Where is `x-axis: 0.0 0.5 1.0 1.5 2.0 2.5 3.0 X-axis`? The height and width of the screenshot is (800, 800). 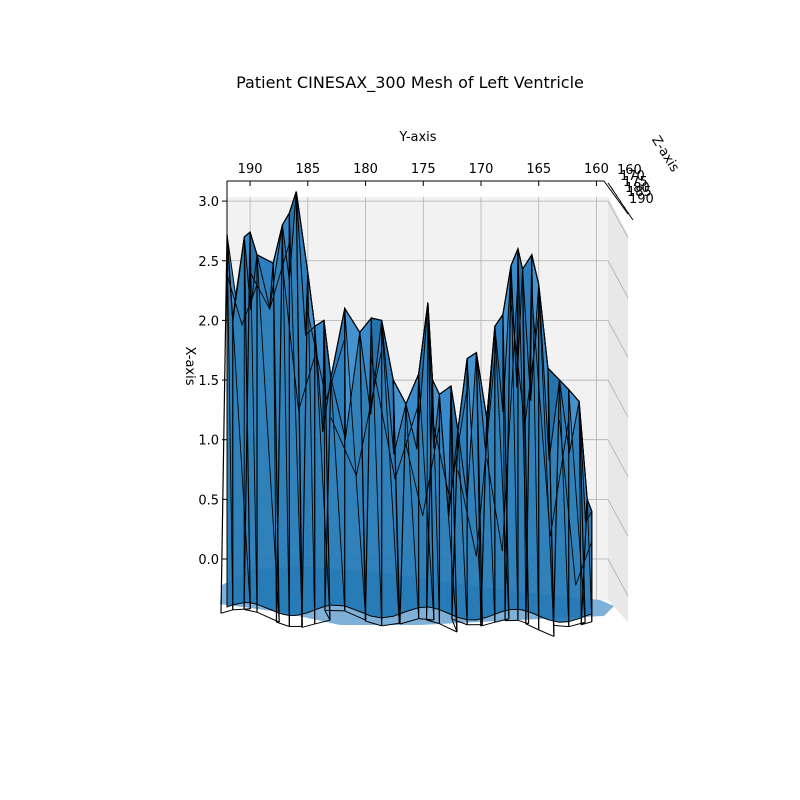
x-axis: 0.0 0.5 1.0 1.5 2.0 2.5 3.0 X-axis is located at coordinates (204, 390).